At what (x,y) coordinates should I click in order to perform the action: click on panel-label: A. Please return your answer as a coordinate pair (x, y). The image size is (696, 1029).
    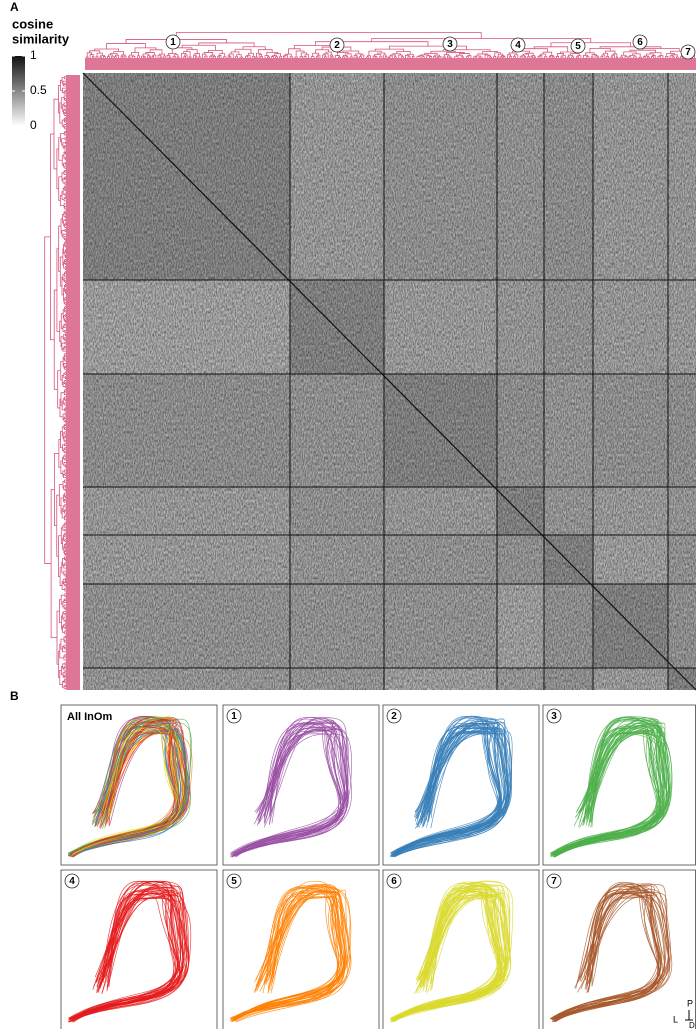
    Looking at the image, I should click on (14, 7).